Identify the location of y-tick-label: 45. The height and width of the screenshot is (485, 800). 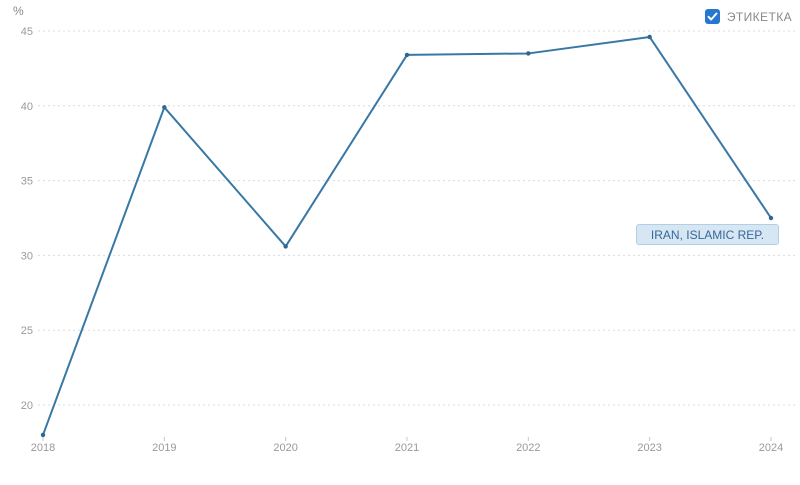
(27, 32).